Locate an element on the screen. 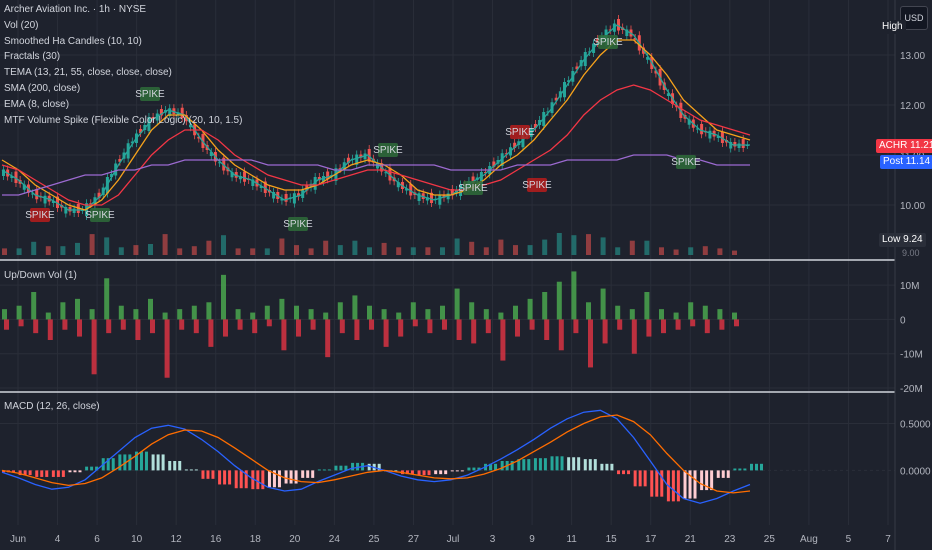 Image resolution: width=932 pixels, height=550 pixels. macd-tick-label: 0.5000 is located at coordinates (915, 424).